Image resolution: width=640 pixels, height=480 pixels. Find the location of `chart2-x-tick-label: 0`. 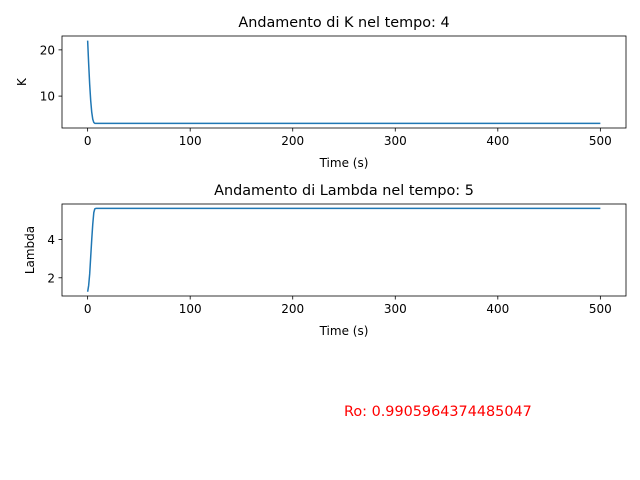

chart2-x-tick-label: 0 is located at coordinates (88, 309).